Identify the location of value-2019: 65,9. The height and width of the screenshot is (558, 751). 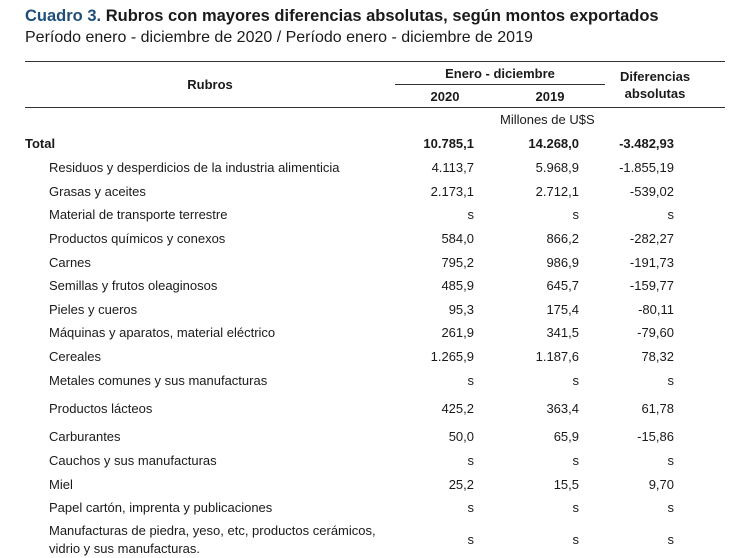
(566, 436).